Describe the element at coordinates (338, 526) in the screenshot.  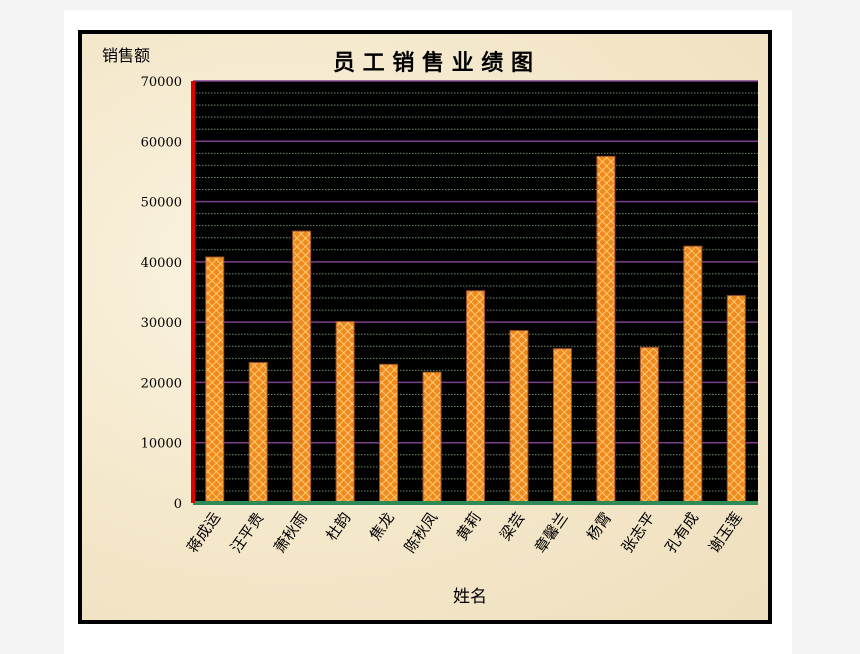
I see `x-tick-label: 杜韵` at that location.